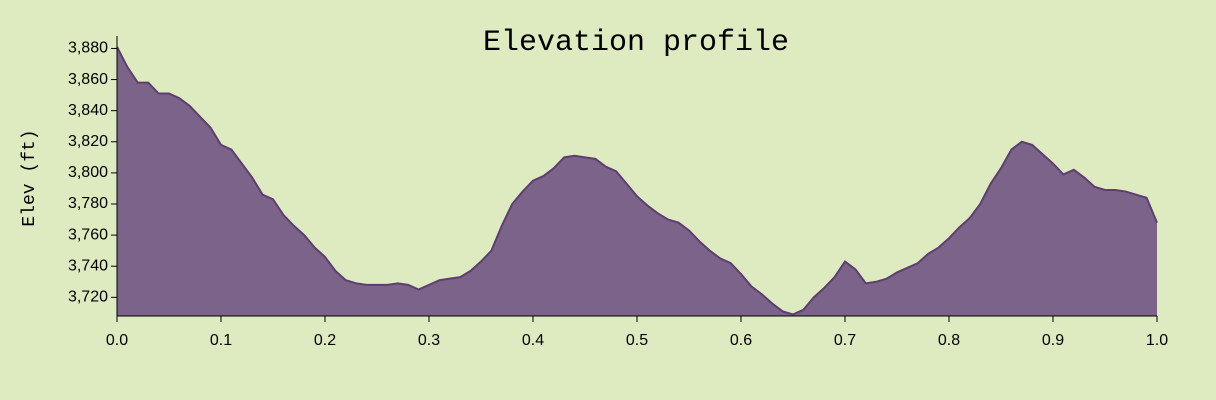 The image size is (1216, 400). What do you see at coordinates (325, 340) in the screenshot?
I see `x-tick-label: 0.2` at bounding box center [325, 340].